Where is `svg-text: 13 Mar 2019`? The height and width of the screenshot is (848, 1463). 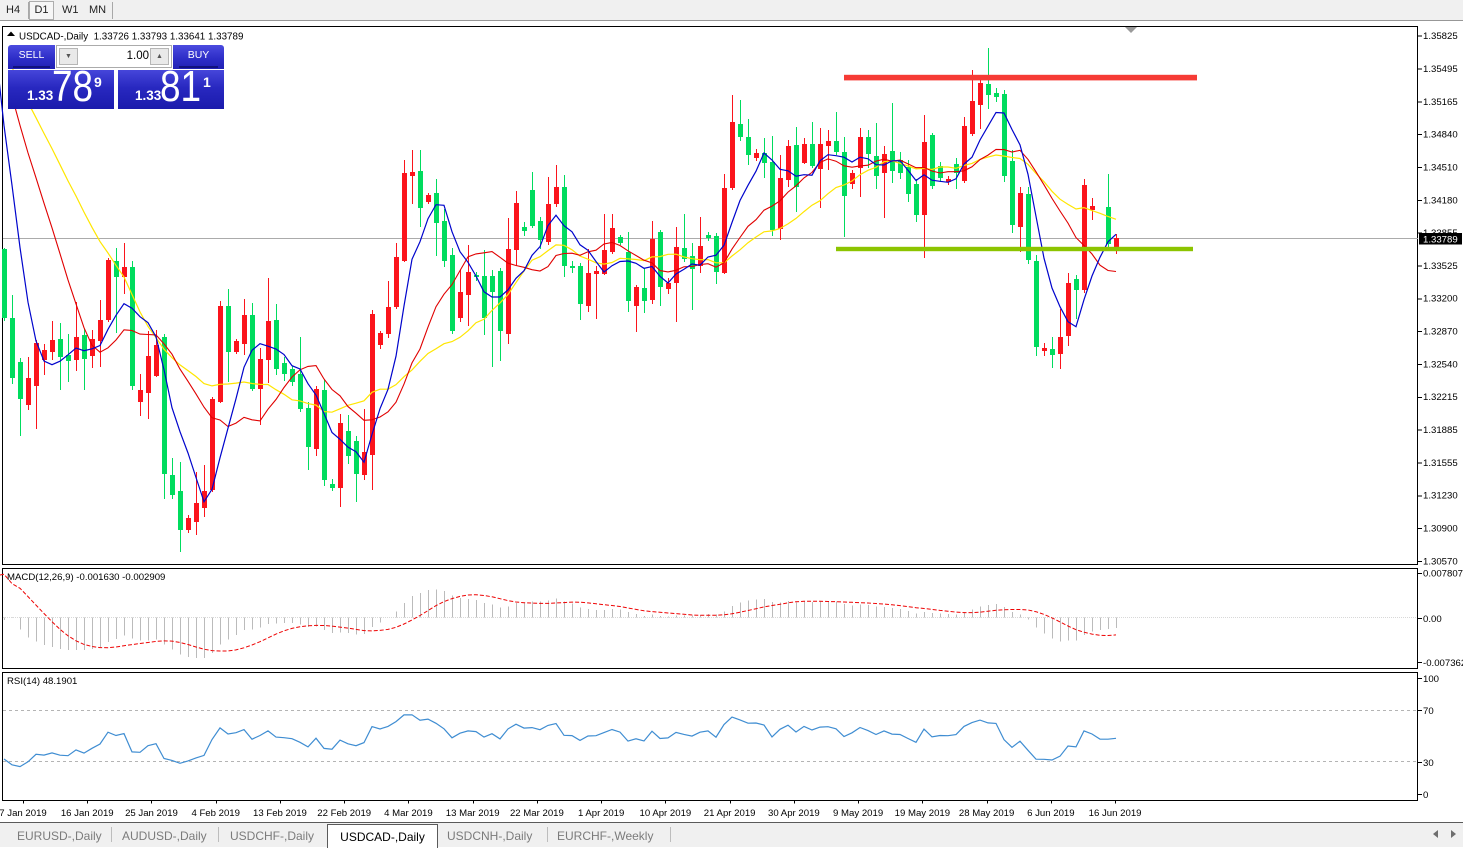 svg-text: 13 Mar 2019 is located at coordinates (473, 813).